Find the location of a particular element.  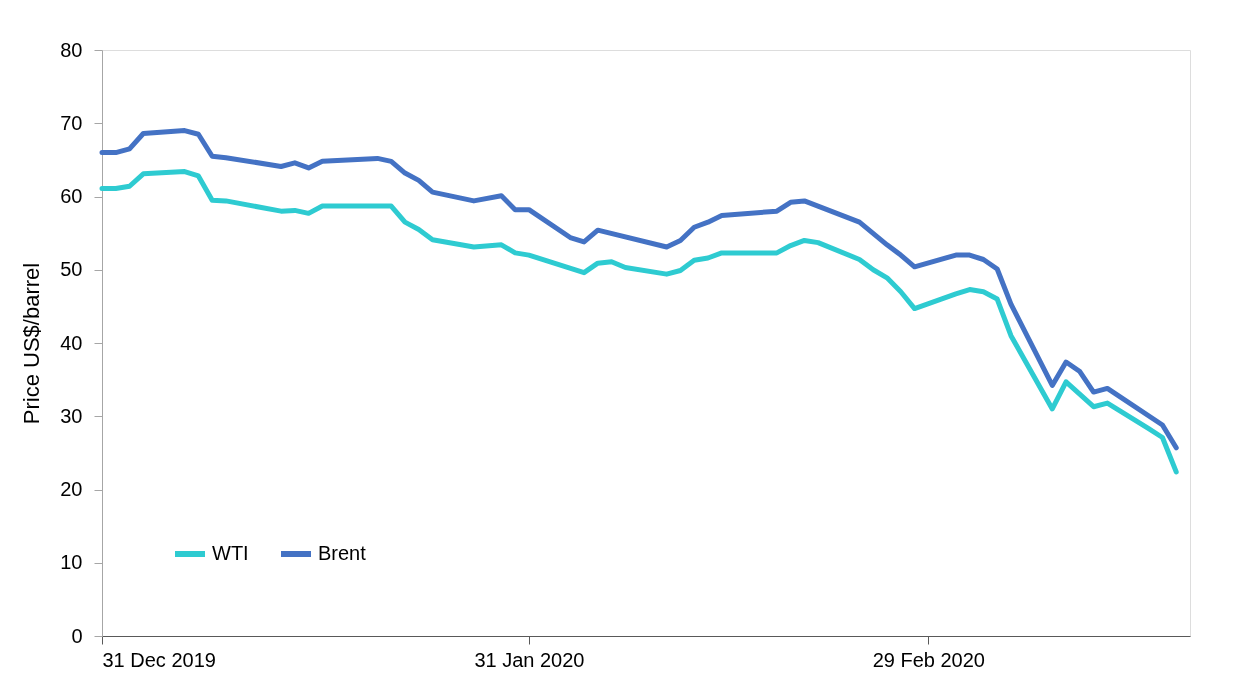

x-tick-label: 31 Dec 2019 is located at coordinates (159, 659).